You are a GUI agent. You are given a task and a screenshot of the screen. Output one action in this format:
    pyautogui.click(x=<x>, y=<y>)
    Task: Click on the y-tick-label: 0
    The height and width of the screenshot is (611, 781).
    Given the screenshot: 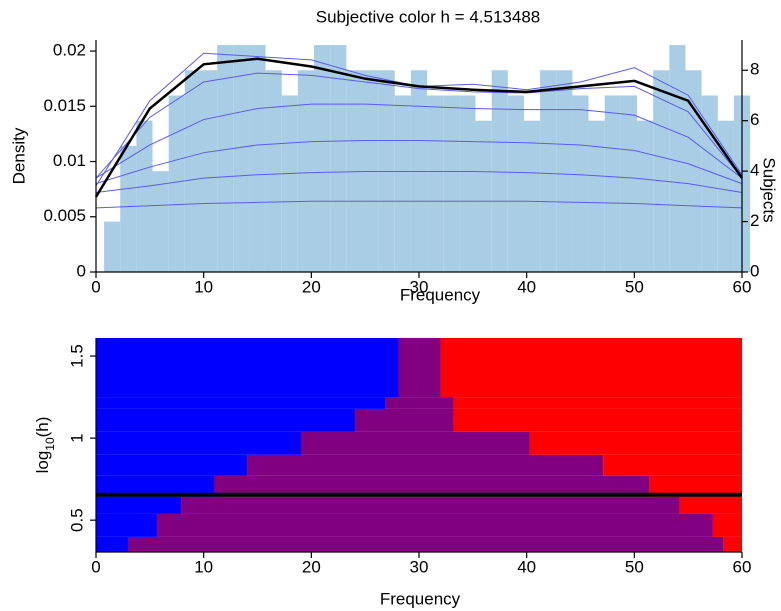 What is the action you would take?
    pyautogui.click(x=81, y=270)
    